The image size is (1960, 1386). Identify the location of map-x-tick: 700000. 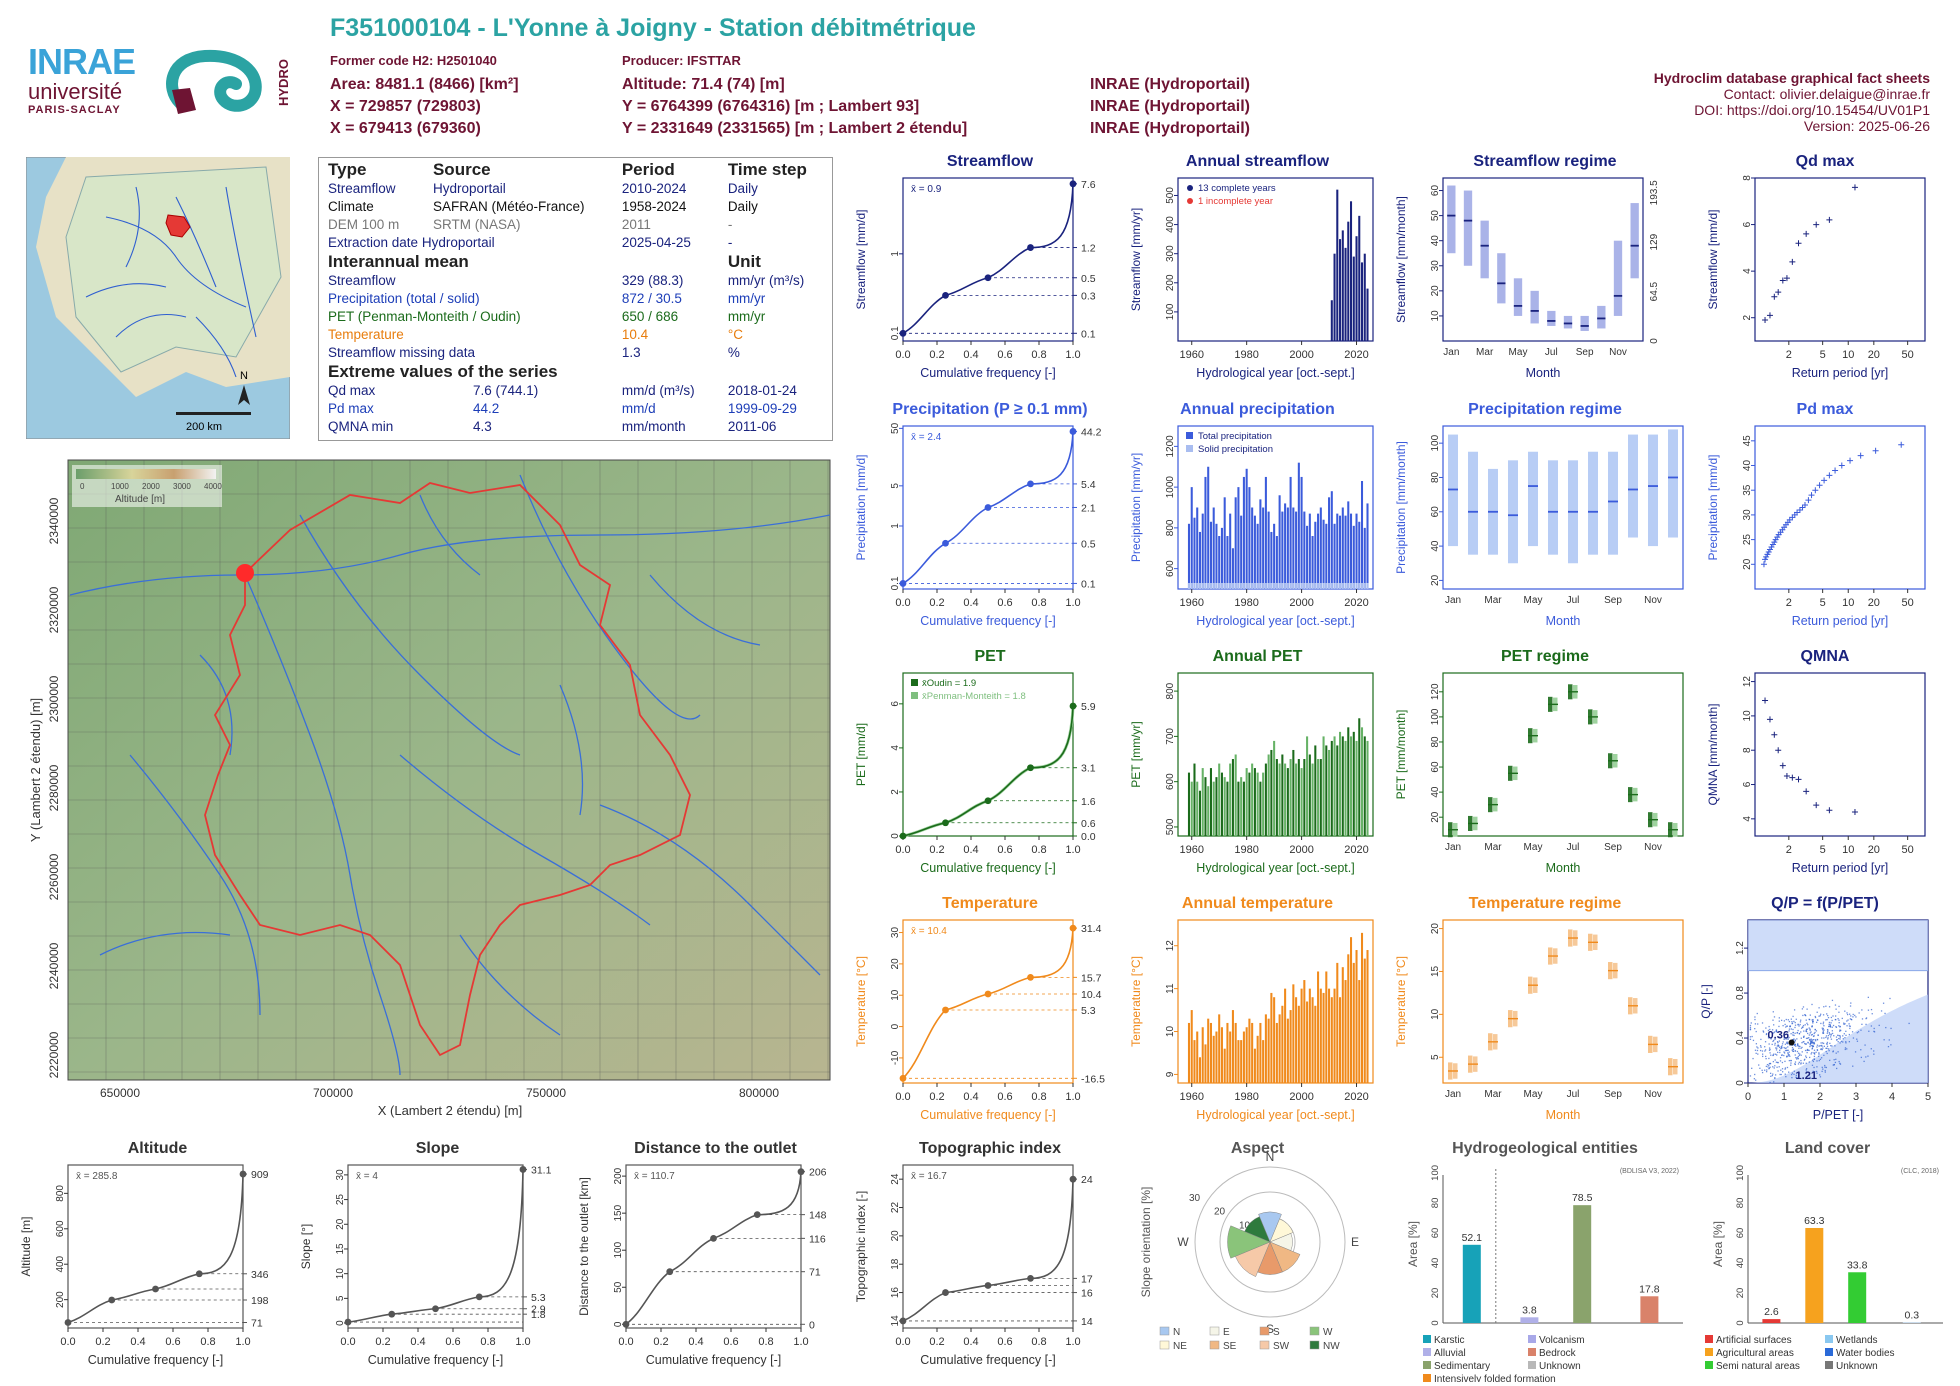
(333, 1093).